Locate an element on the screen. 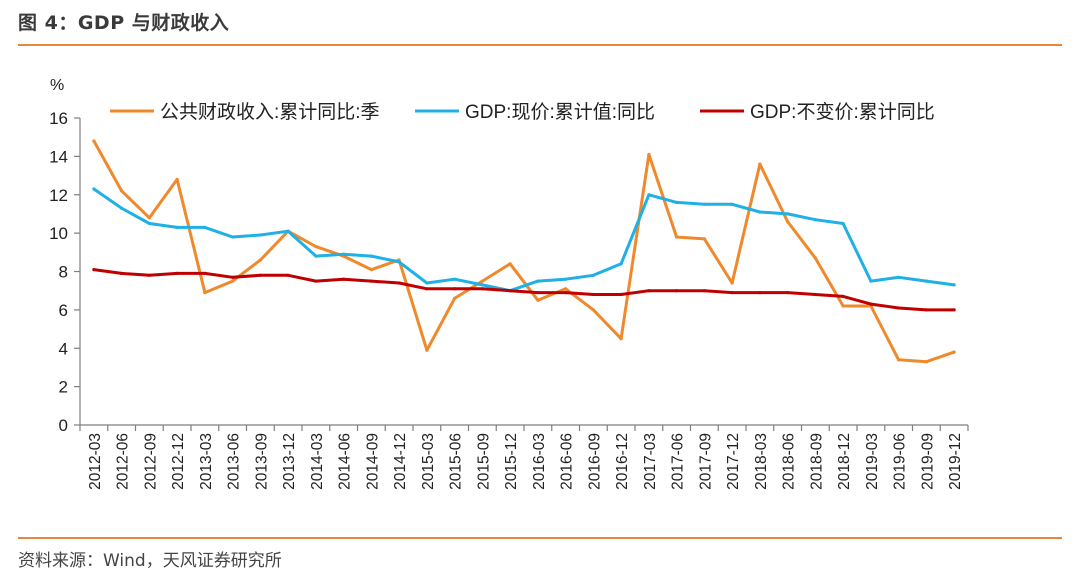  chart-legend: 公共财政收入:累计同比:季 GDP:现价:累计值:同比 GDP:不变价:累计同比 is located at coordinates (522, 112).